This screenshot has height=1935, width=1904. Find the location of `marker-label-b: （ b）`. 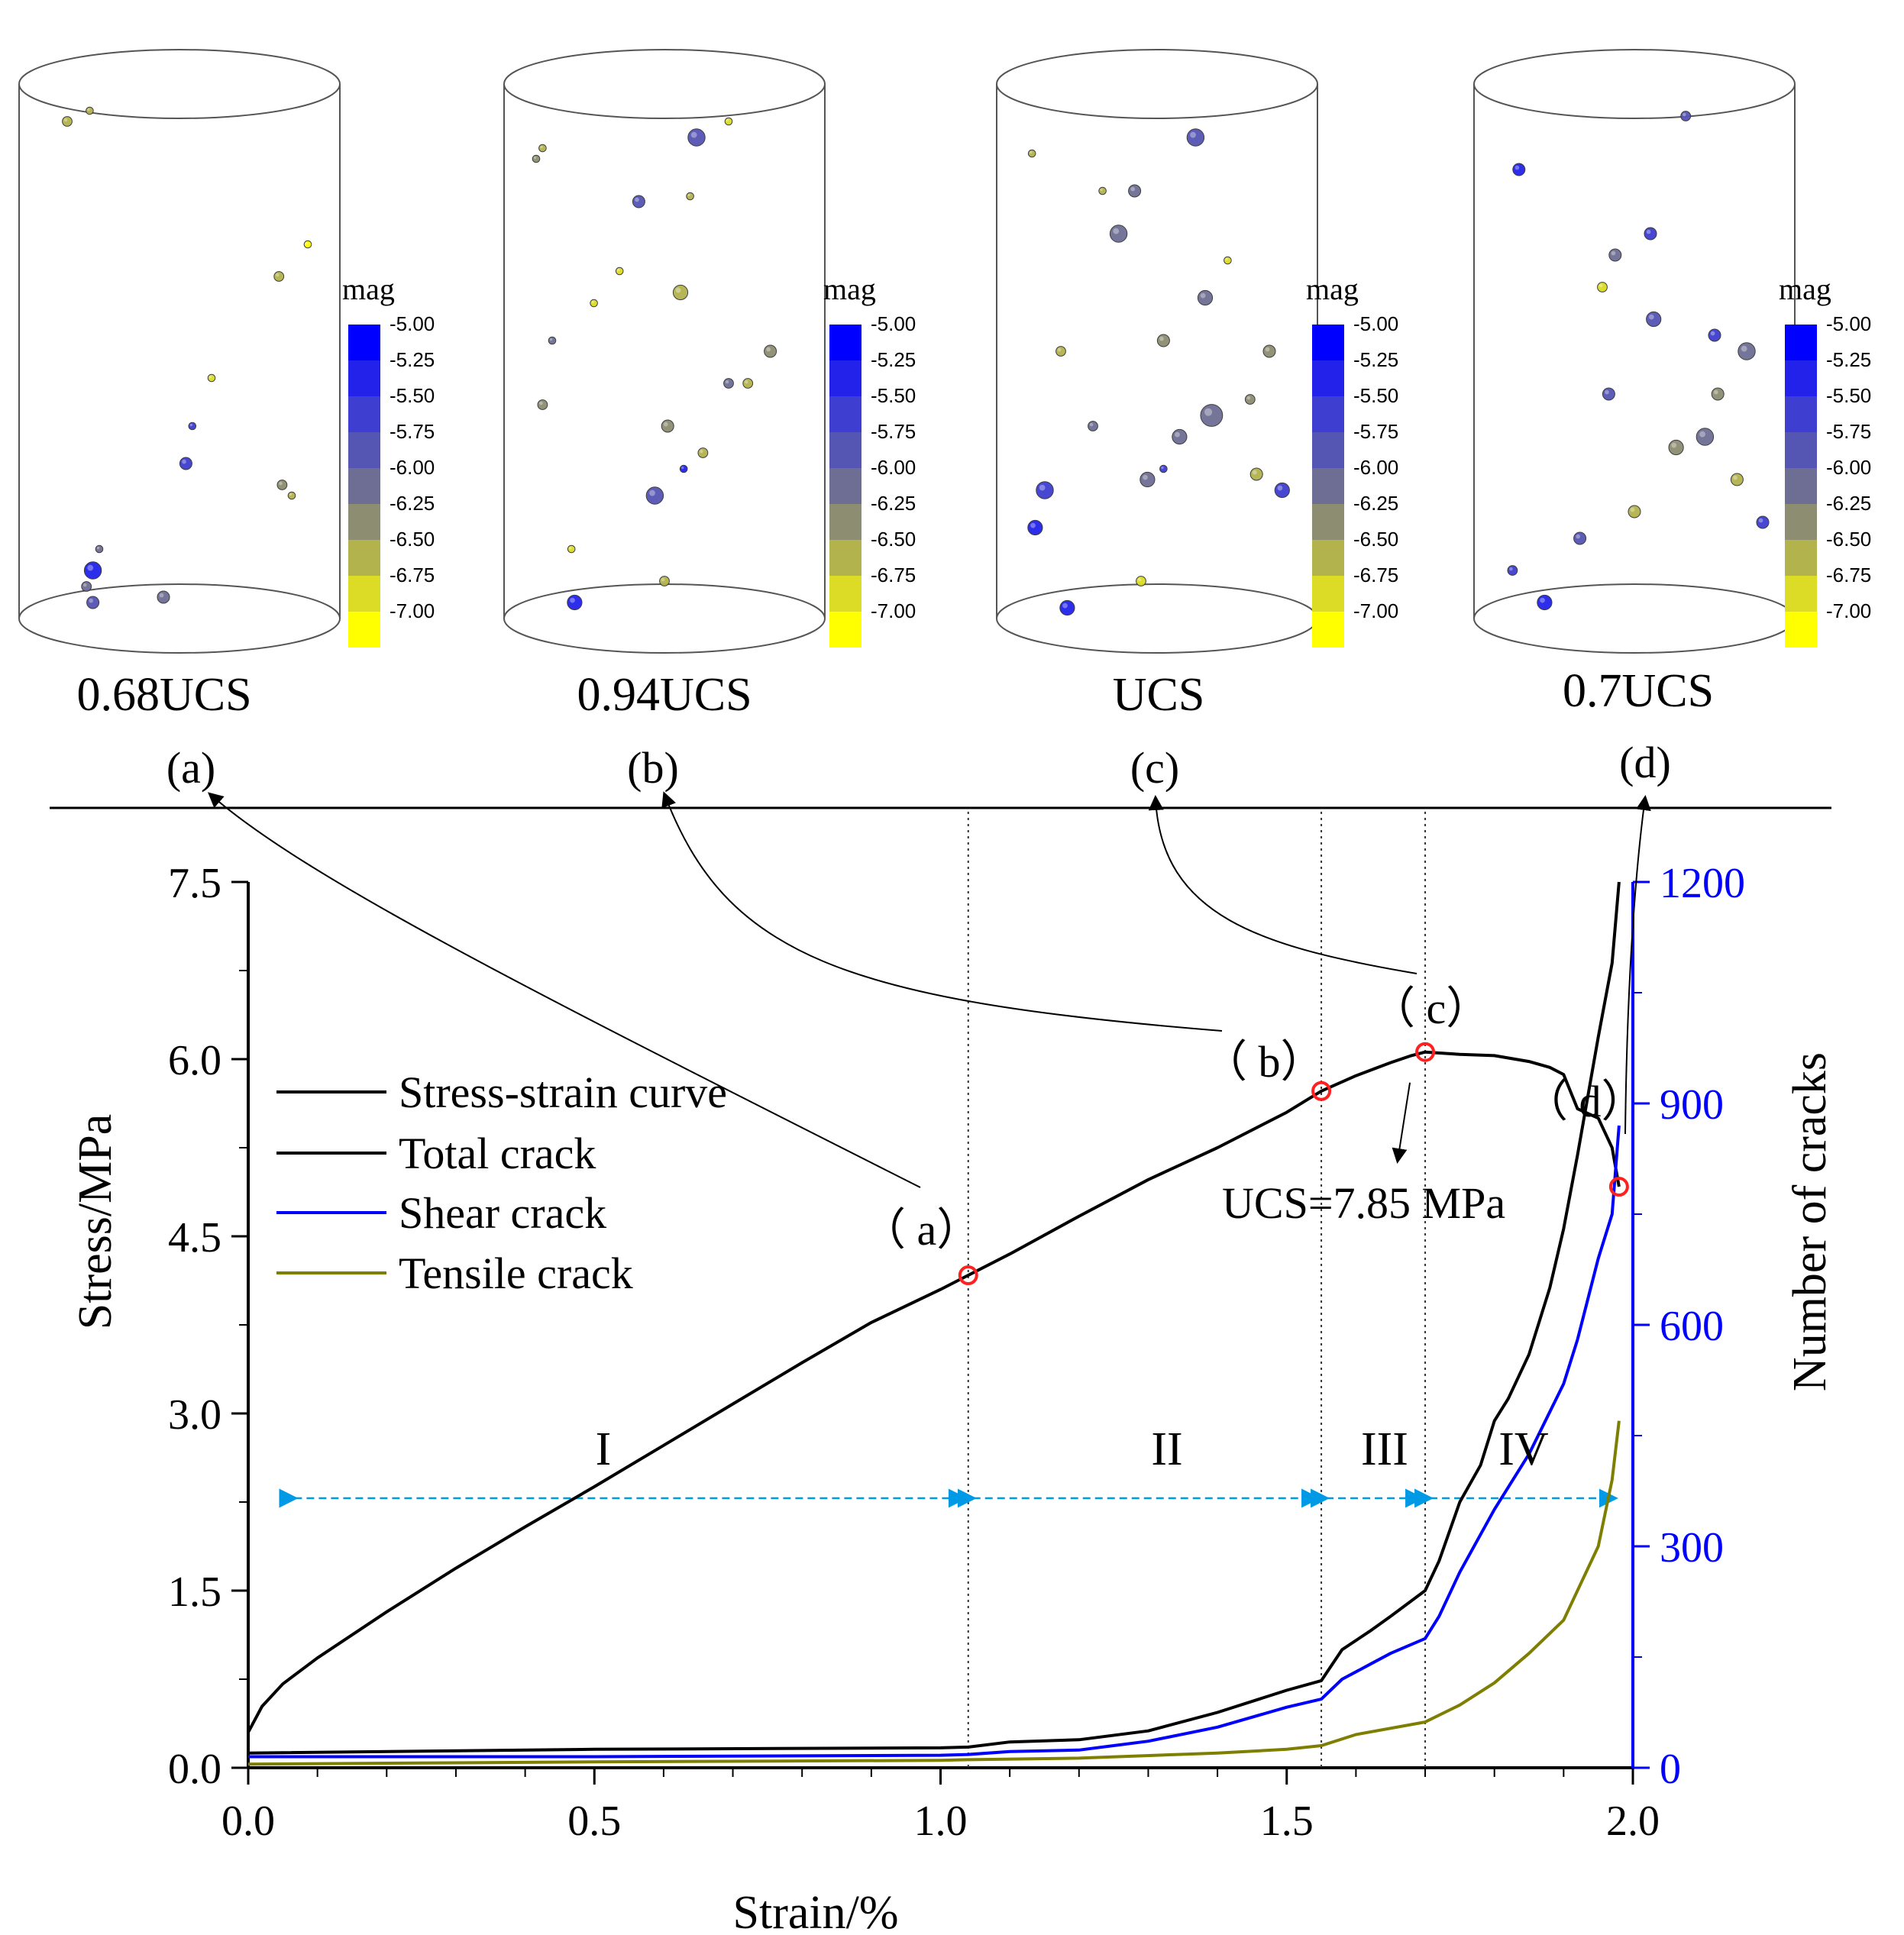

marker-label-b: （ b） is located at coordinates (1264, 1062).